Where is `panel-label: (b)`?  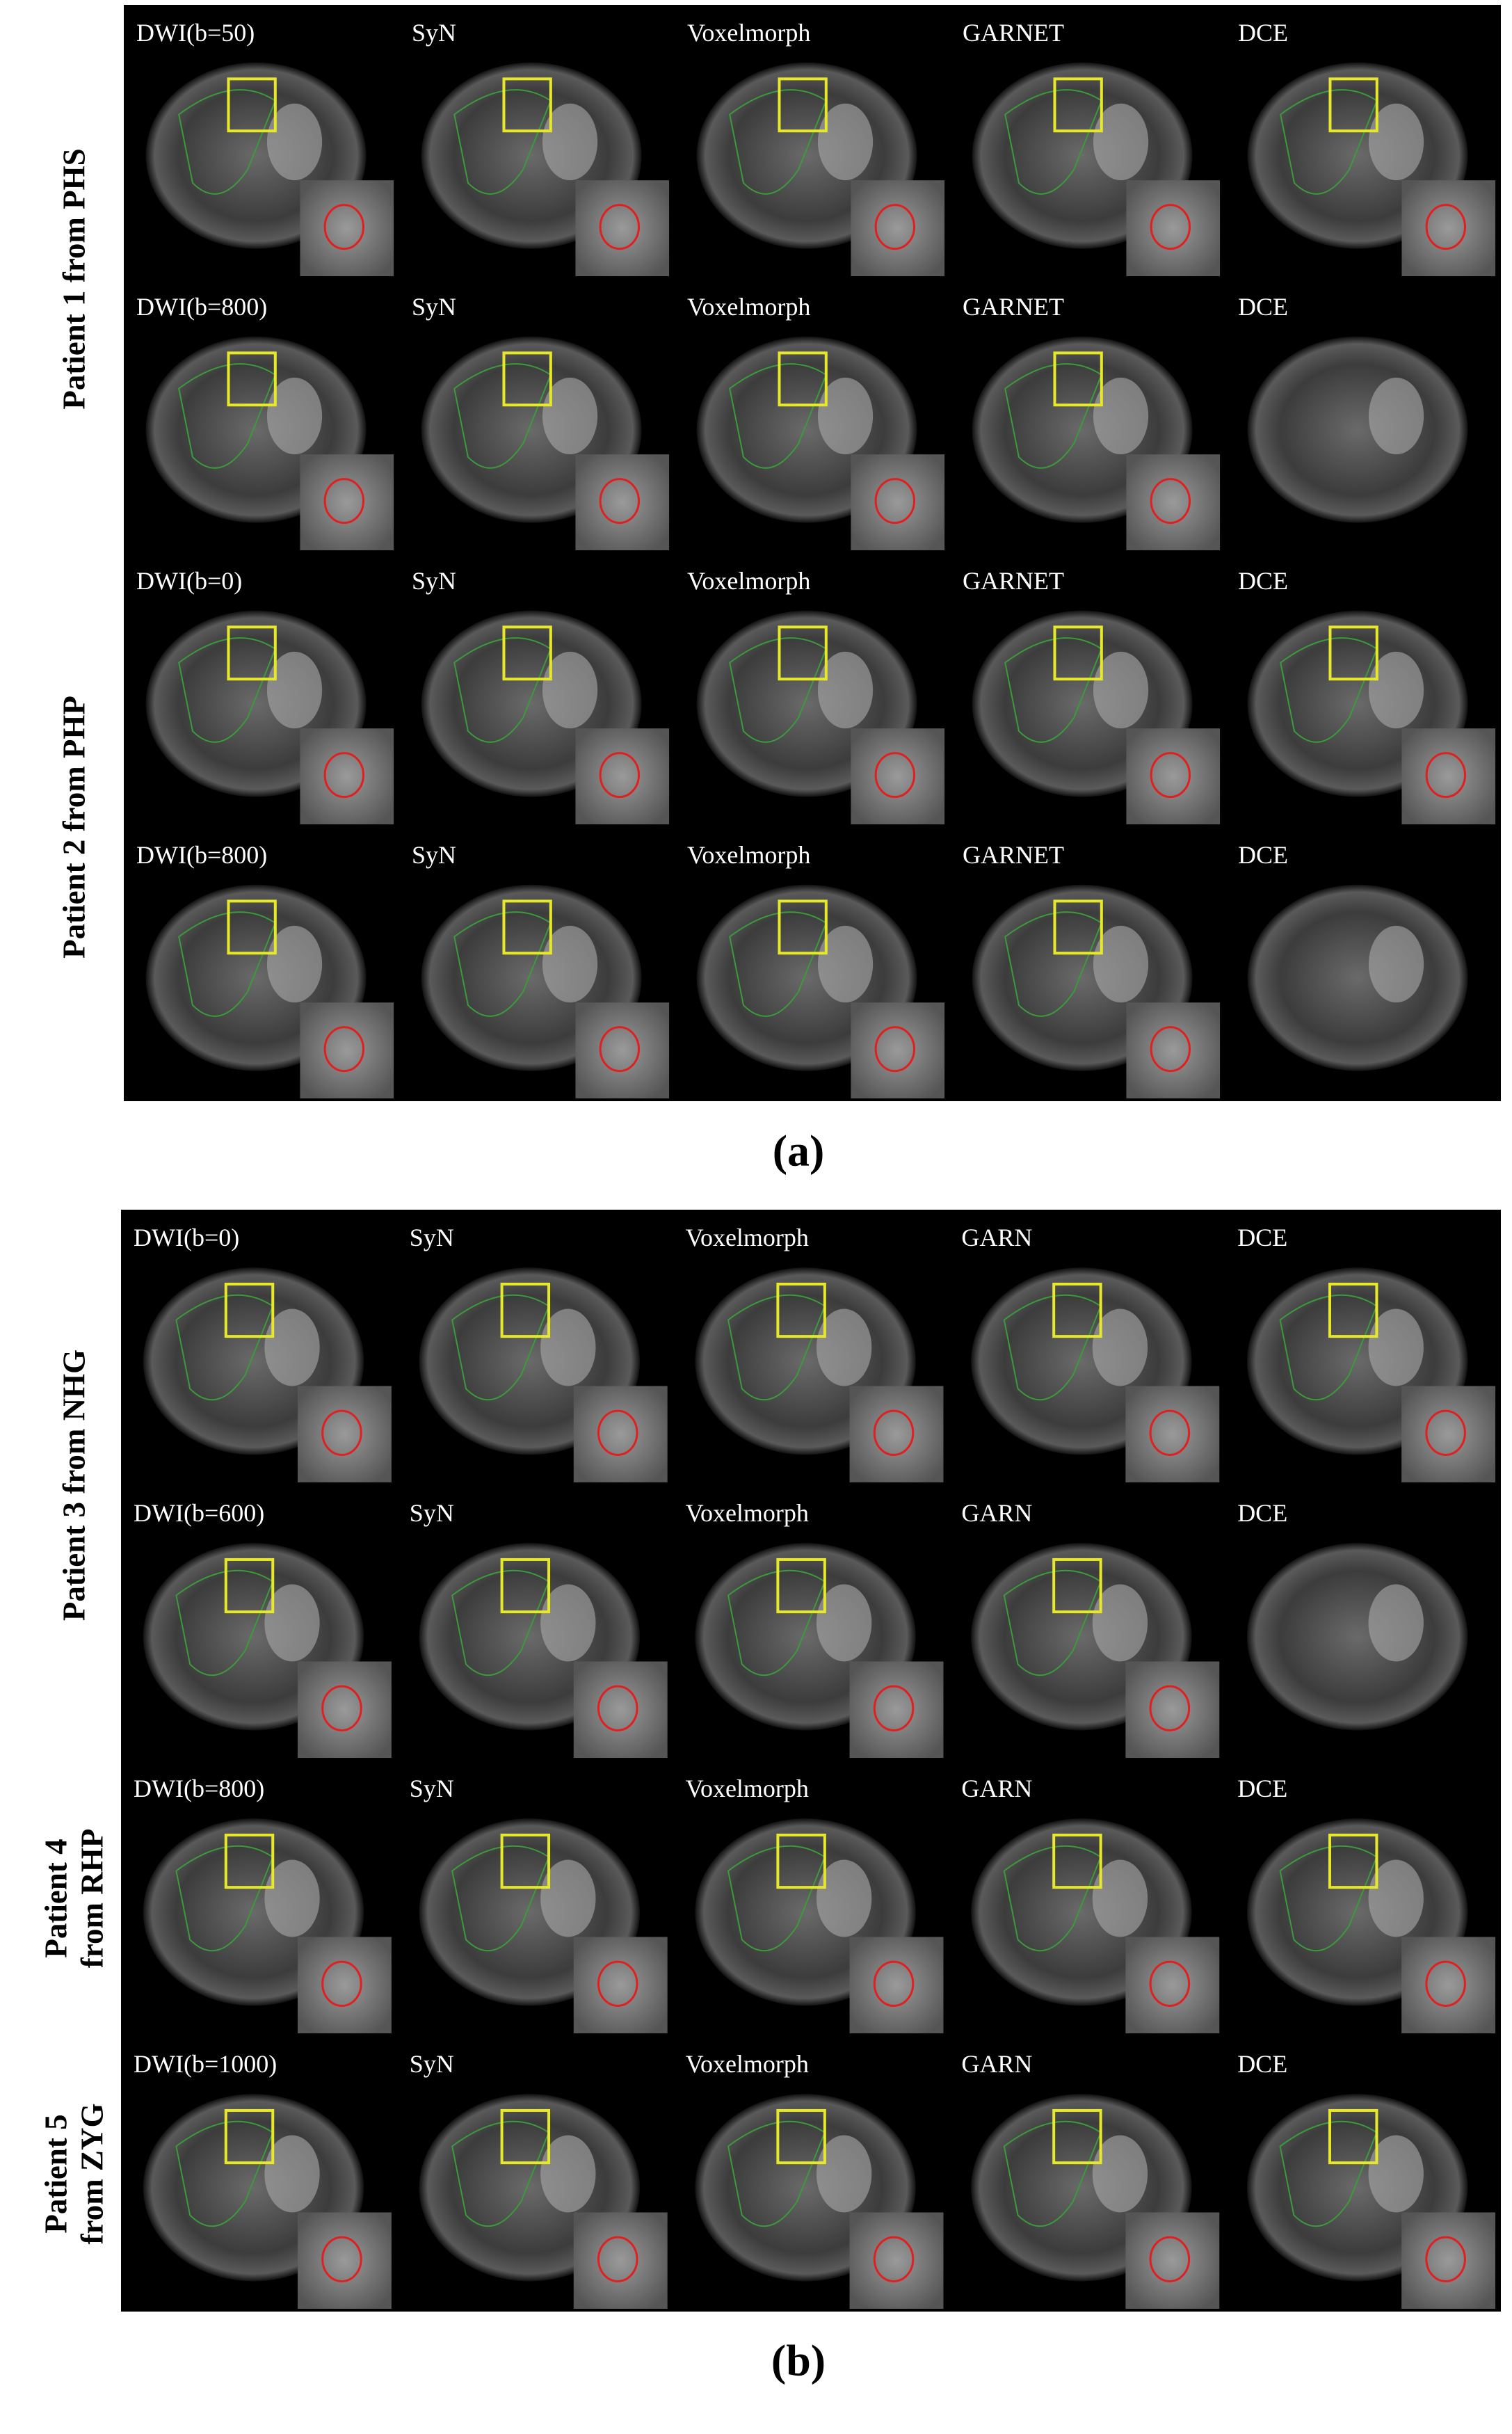
panel-label: (b) is located at coordinates (798, 2360).